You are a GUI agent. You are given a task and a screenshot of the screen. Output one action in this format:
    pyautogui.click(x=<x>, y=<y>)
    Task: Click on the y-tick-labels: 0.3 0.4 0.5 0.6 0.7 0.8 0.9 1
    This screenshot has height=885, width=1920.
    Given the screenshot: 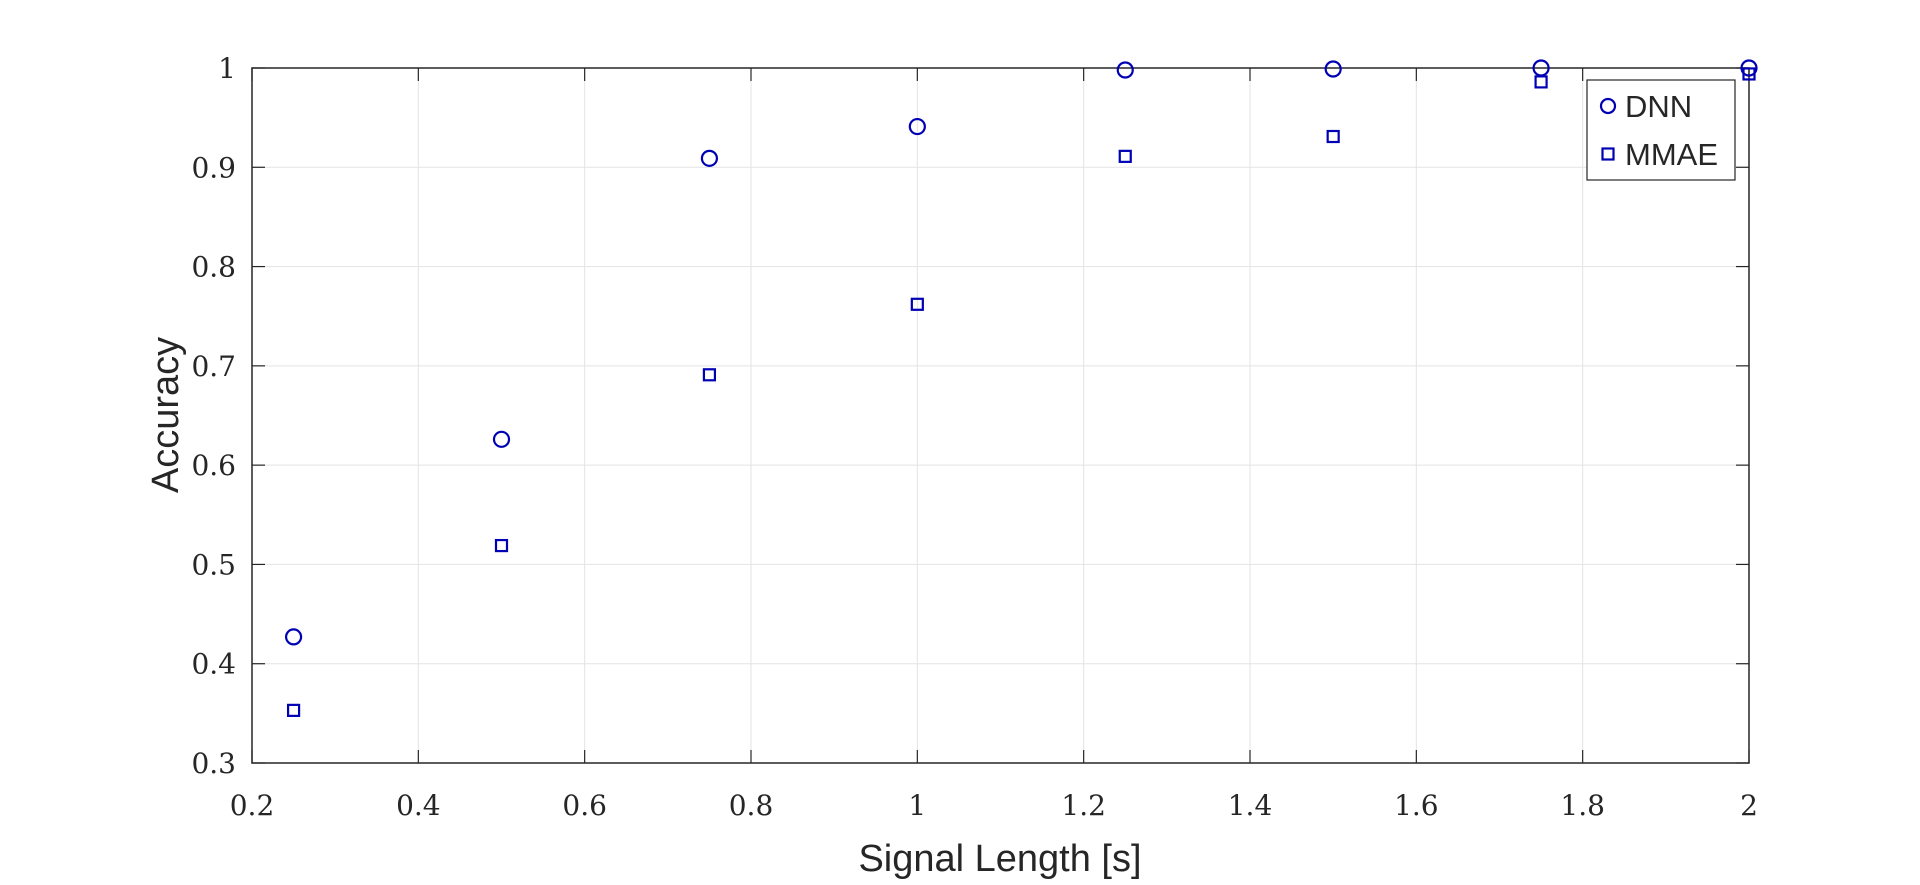 What is the action you would take?
    pyautogui.click(x=213, y=416)
    